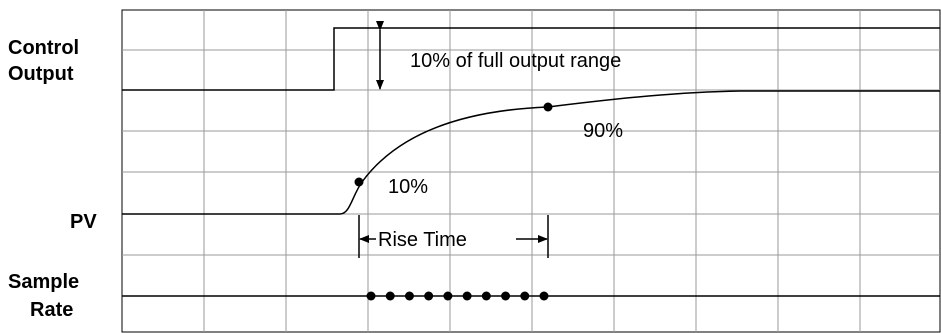 This screenshot has height=333, width=941. I want to click on pv-10-percent-point, so click(359, 182).